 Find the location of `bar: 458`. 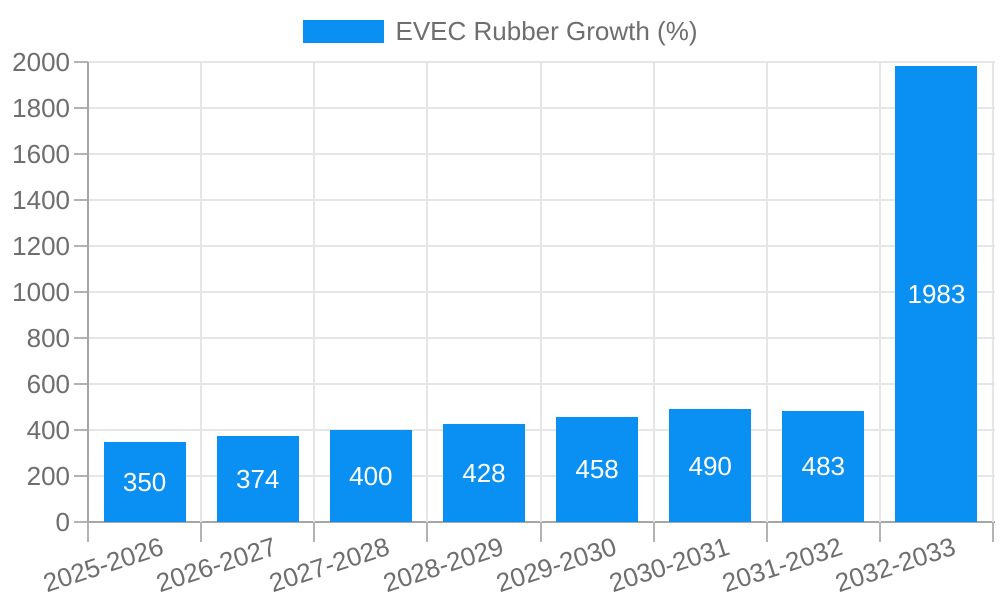

bar: 458 is located at coordinates (597, 469).